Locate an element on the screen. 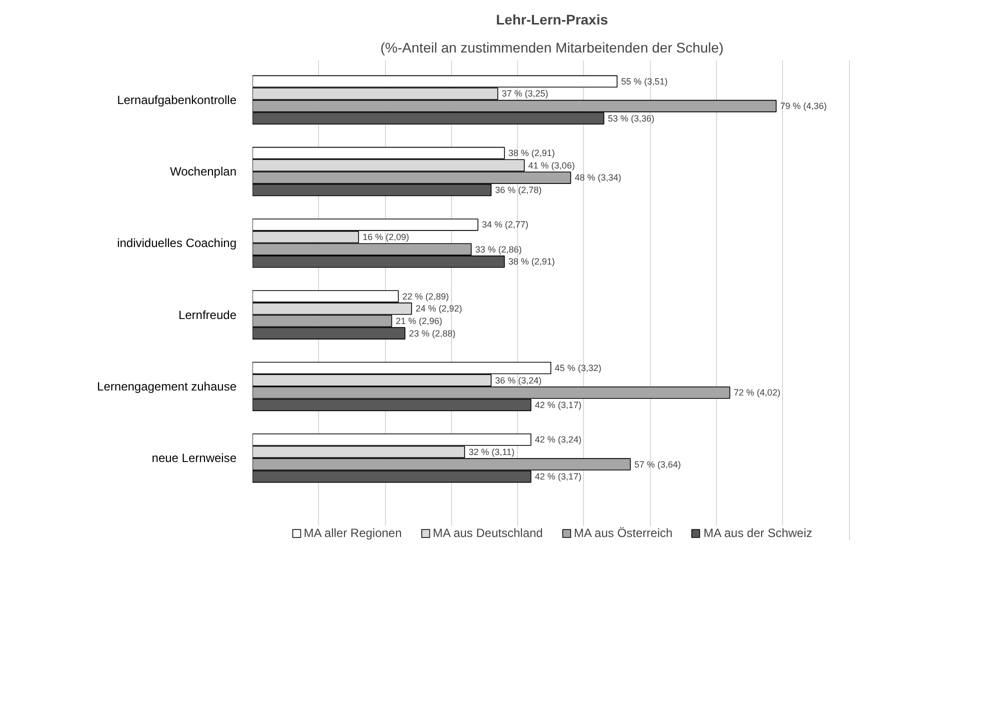  chart-title: Lehr-Lern-Praxis is located at coordinates (552, 20).